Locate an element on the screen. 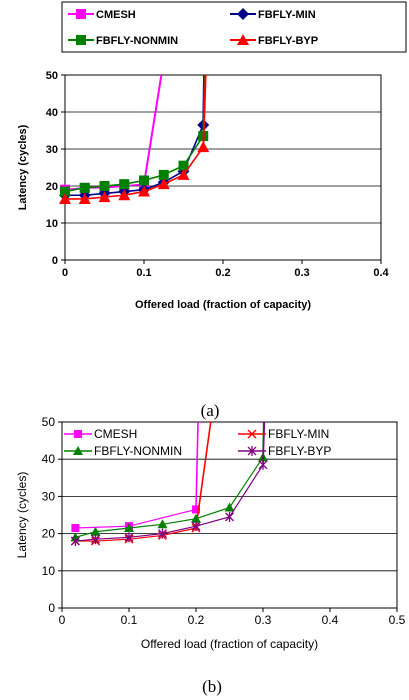 Image resolution: width=409 pixels, height=700 pixels. x-tick-label: 0.5 is located at coordinates (397, 620).